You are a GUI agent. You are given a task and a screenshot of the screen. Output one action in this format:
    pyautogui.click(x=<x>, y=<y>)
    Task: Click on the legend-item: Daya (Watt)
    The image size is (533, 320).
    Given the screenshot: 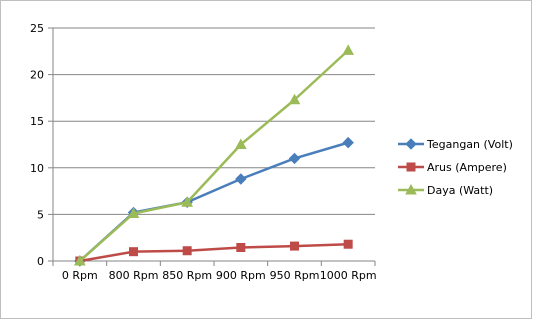 What is the action you would take?
    pyautogui.click(x=445, y=190)
    